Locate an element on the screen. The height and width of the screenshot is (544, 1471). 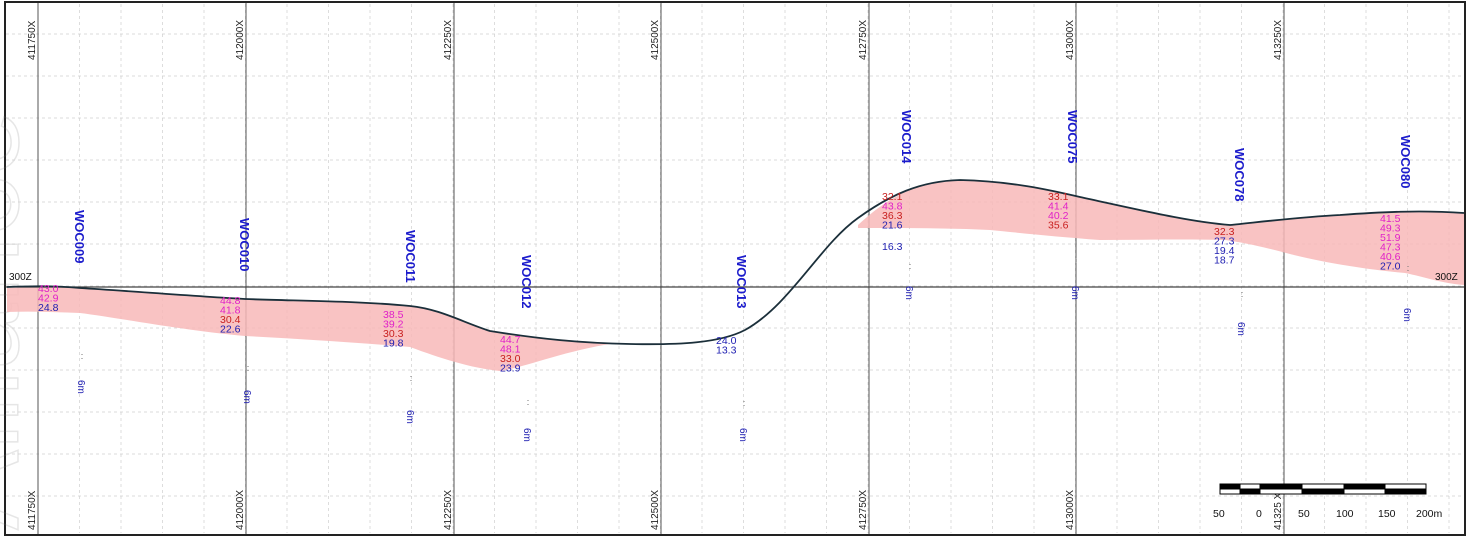
assay-value: 43.0 is located at coordinates (48, 289).